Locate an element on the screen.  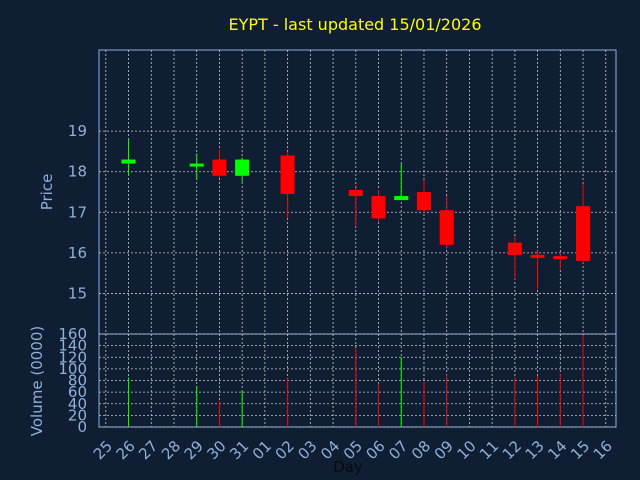
volume-tick-label: 120 is located at coordinates (72, 357).